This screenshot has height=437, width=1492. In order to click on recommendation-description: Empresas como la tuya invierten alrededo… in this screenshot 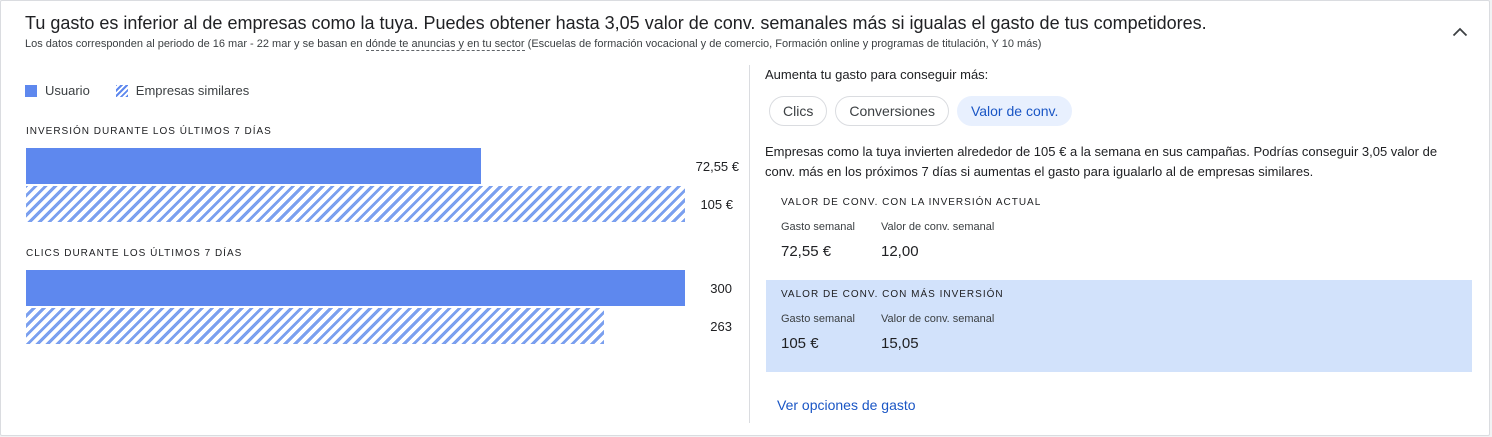, I will do `click(1101, 161)`.